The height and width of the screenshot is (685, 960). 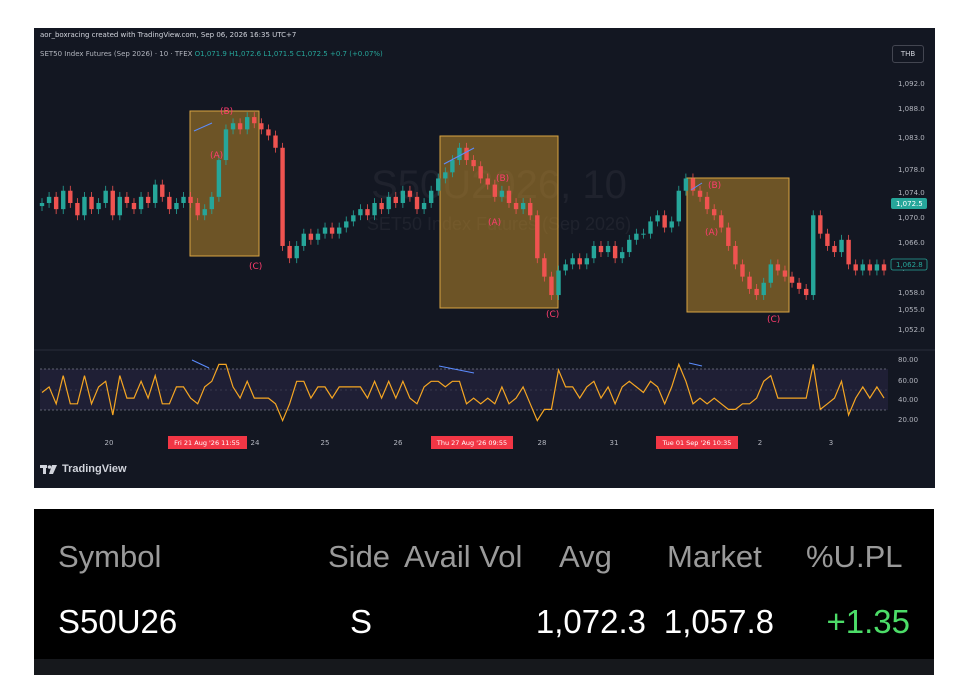 What do you see at coordinates (109, 443) in the screenshot?
I see `time-tick: 20` at bounding box center [109, 443].